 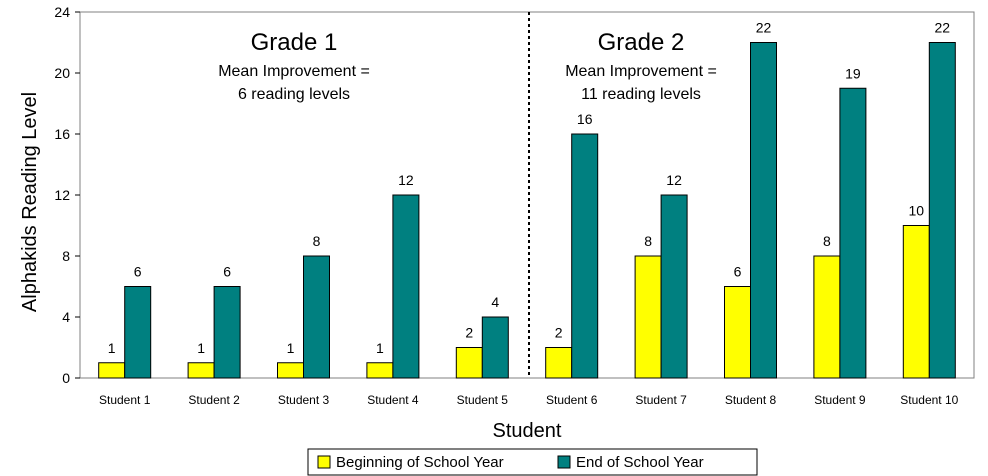 I want to click on legend-label-end: End of School Year, so click(x=640, y=462).